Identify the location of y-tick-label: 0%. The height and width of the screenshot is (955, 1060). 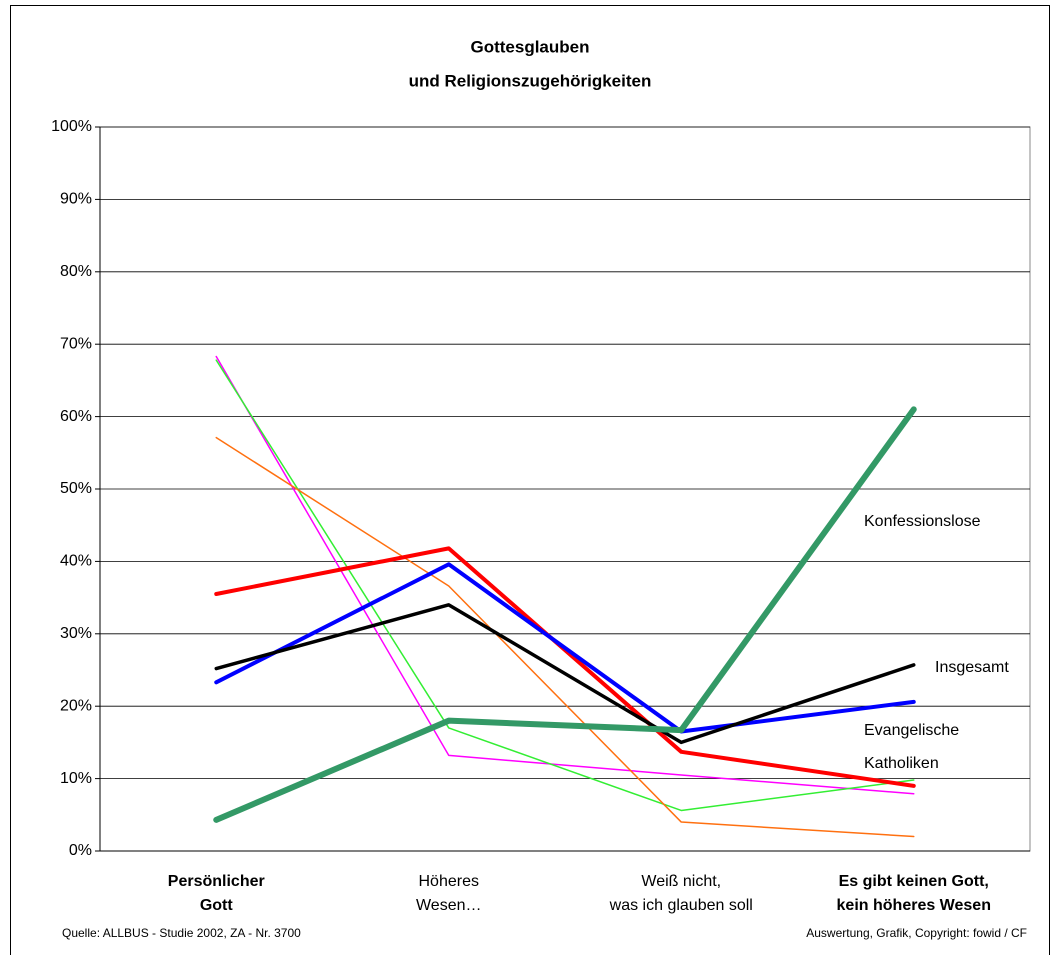
(80, 850).